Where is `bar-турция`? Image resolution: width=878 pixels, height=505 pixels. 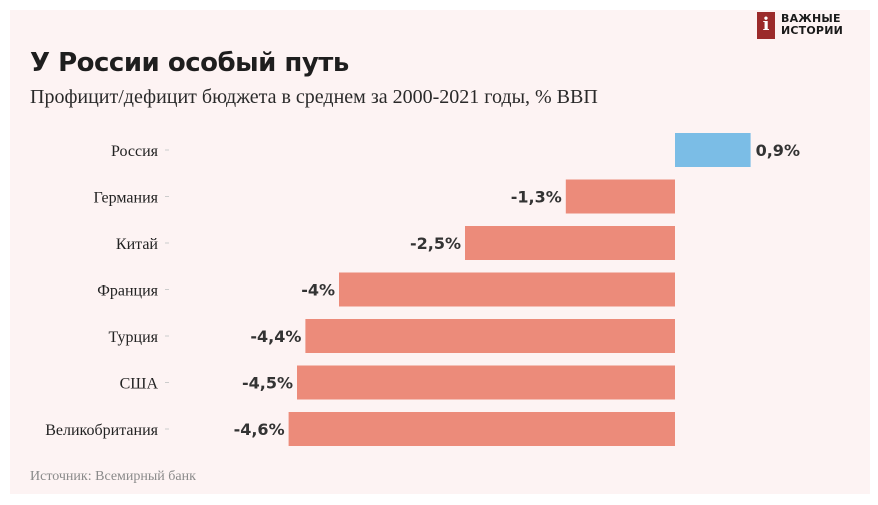
bar-турция is located at coordinates (490, 336).